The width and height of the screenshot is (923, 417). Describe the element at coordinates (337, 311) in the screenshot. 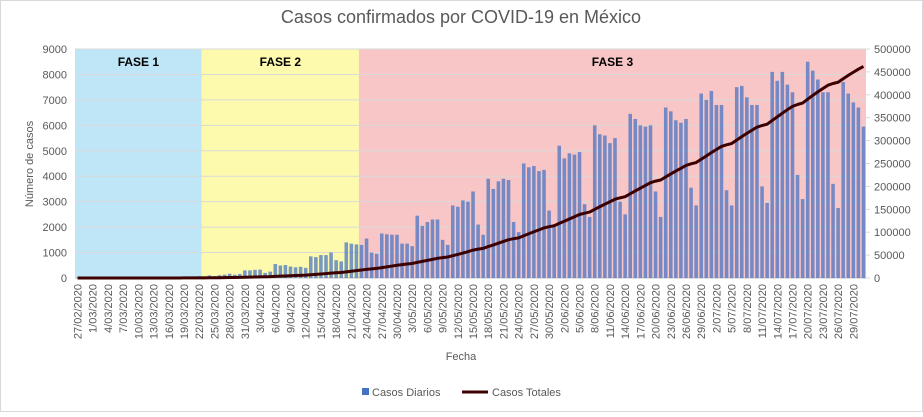

I see `x-tick-label: 18/04/2020` at that location.